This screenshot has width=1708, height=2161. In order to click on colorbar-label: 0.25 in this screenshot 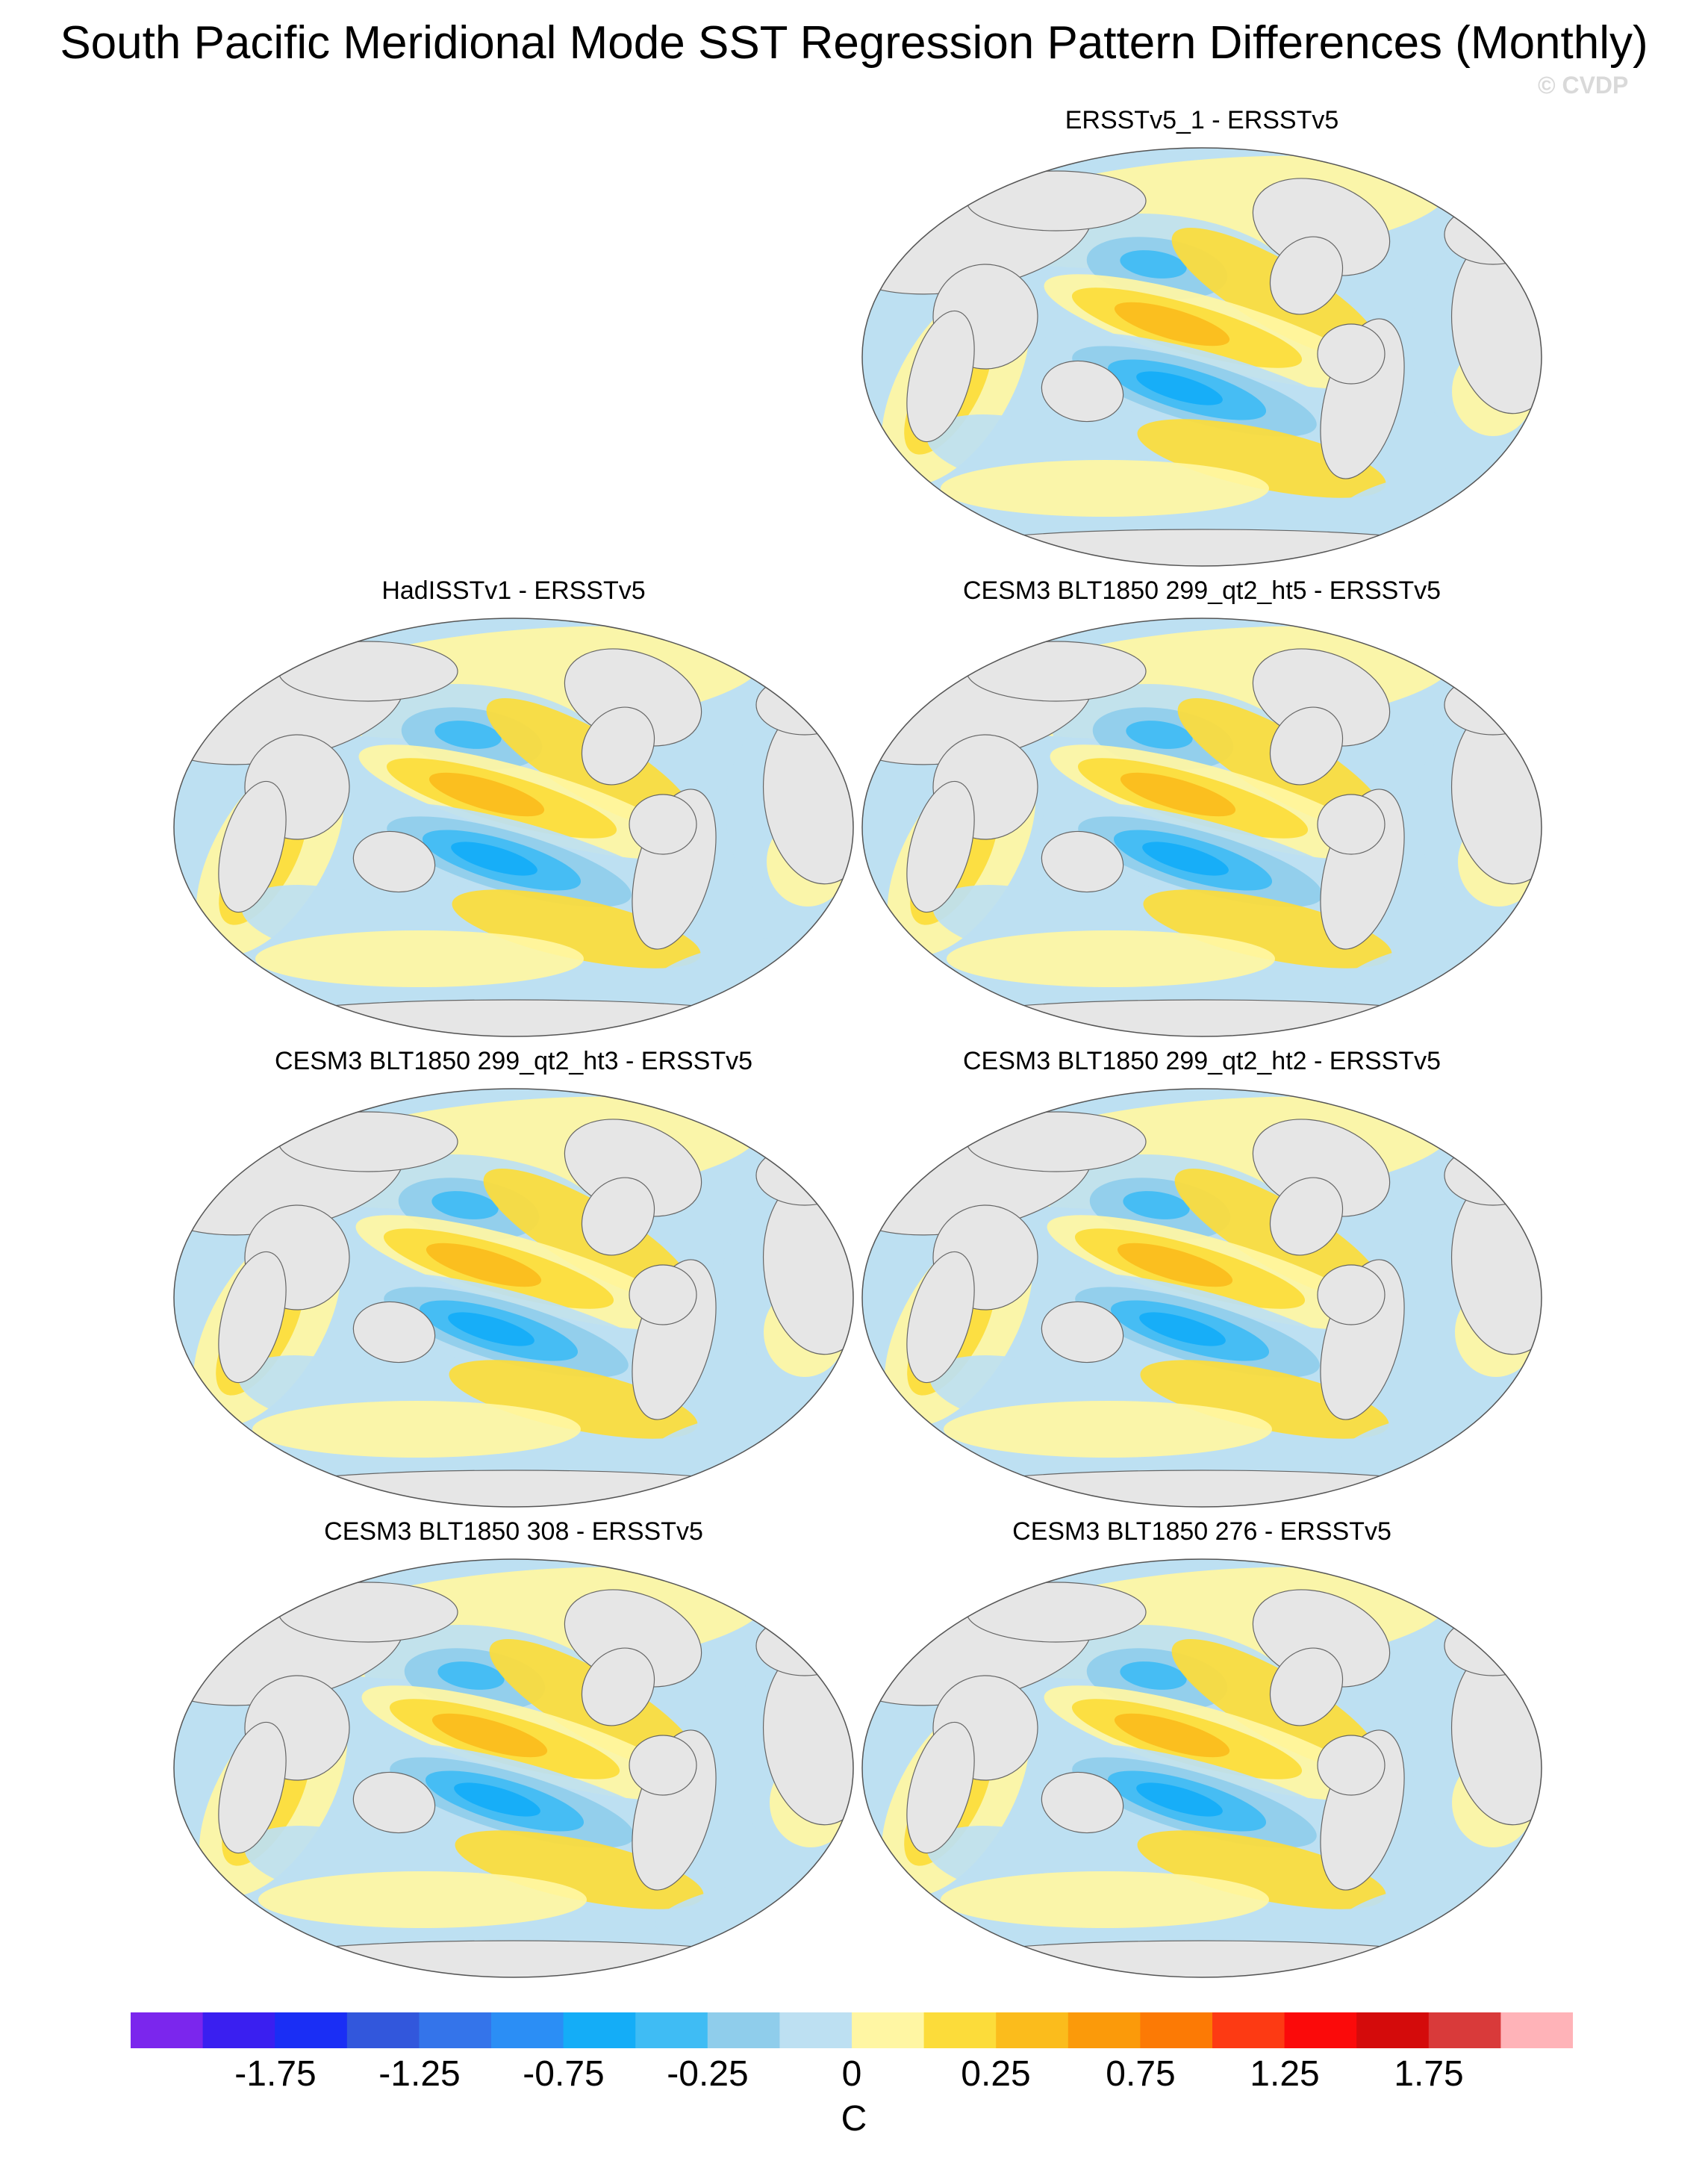, I will do `click(996, 2074)`.